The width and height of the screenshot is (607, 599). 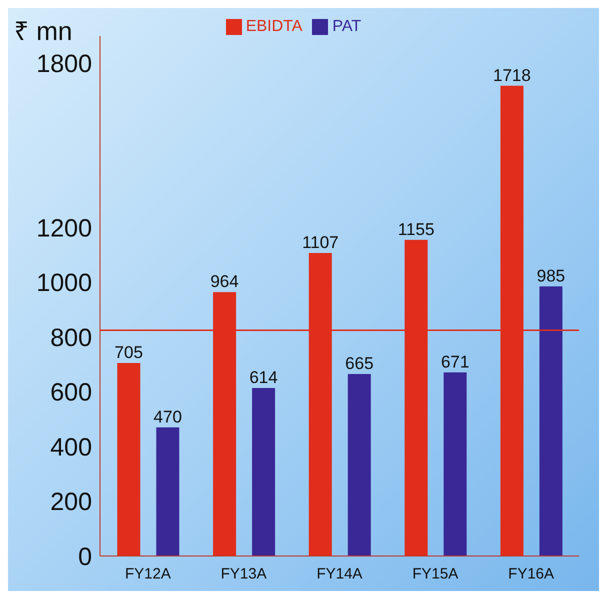 What do you see at coordinates (243, 574) in the screenshot?
I see `x-tick-label: FY13A` at bounding box center [243, 574].